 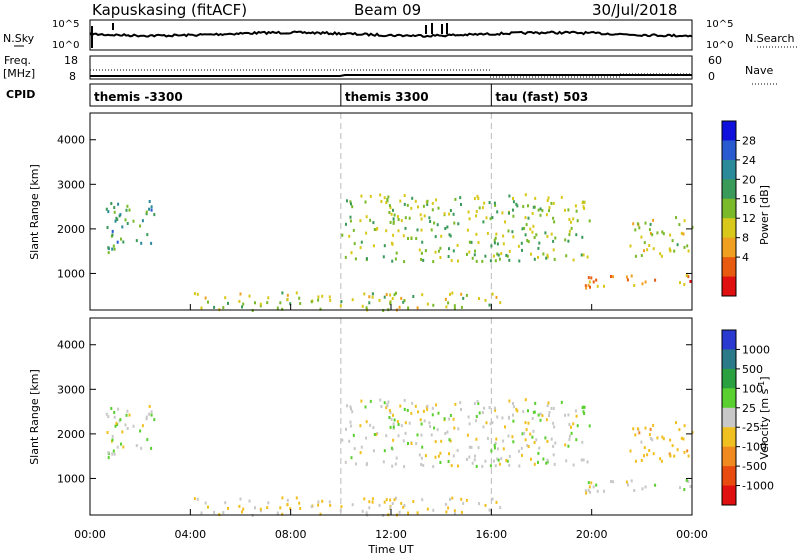 I want to click on xtick-label: 08:00, so click(x=291, y=534).